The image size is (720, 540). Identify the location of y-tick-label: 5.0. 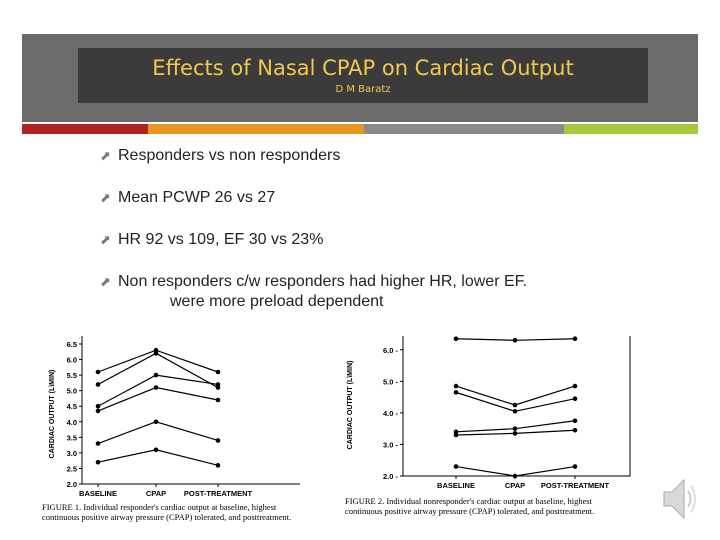
(72, 391).